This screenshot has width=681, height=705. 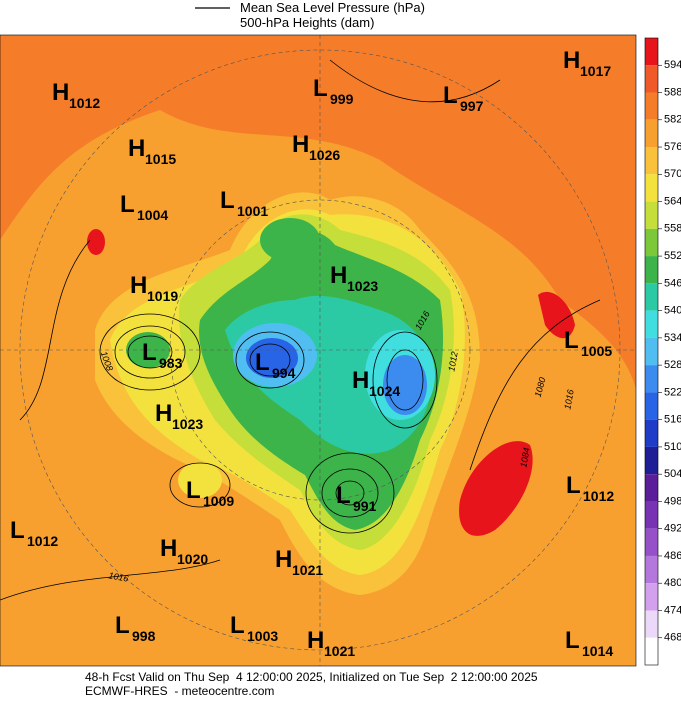 I want to click on center-pressure: 1020, so click(x=192, y=559).